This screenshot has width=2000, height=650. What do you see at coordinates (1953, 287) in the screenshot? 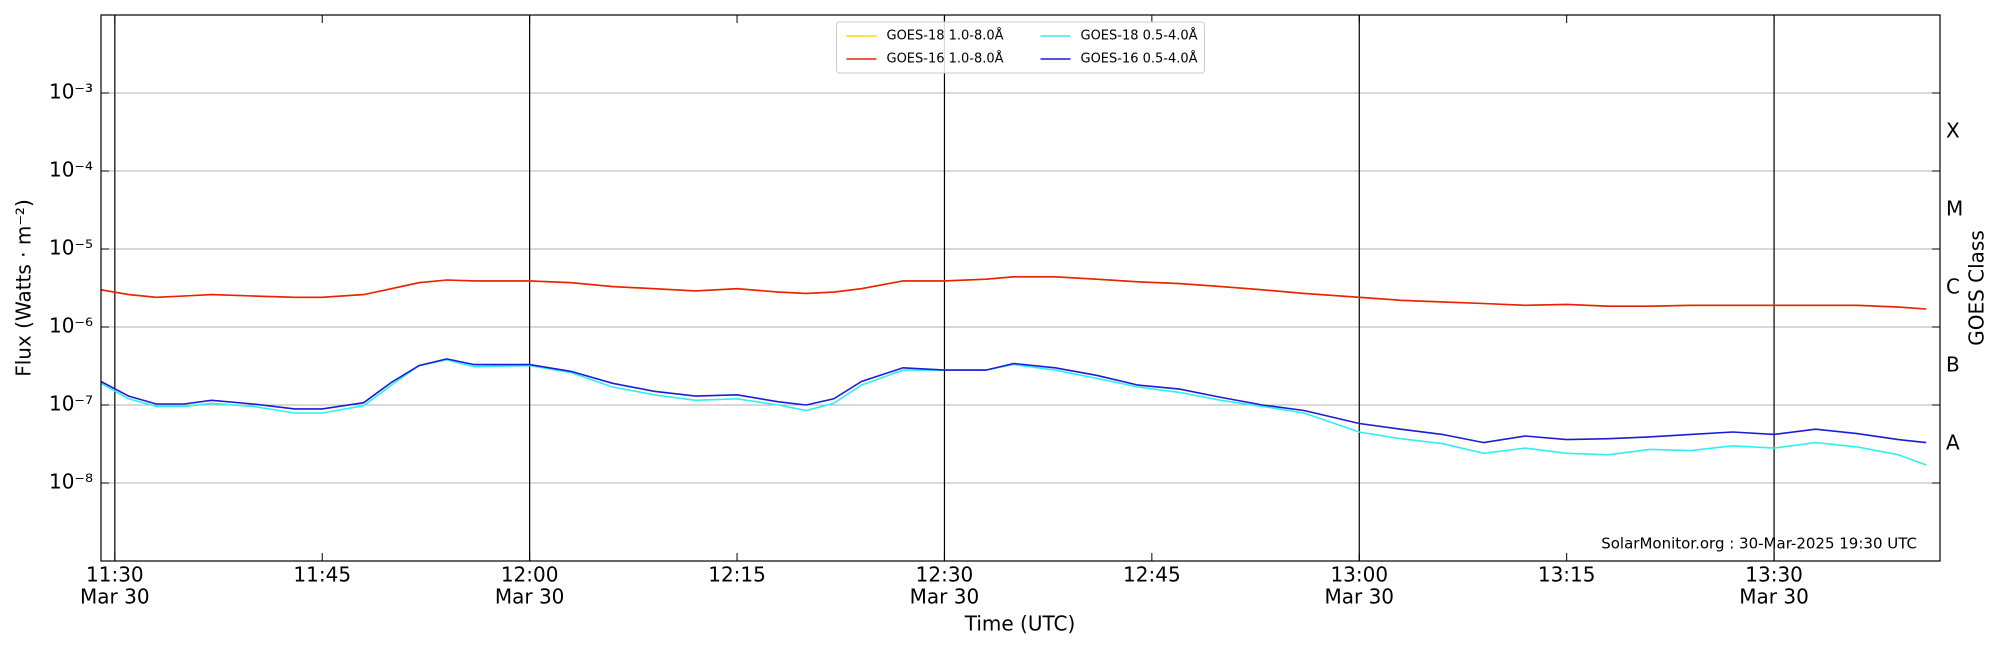
I see `y2-tick-label: C` at bounding box center [1953, 287].